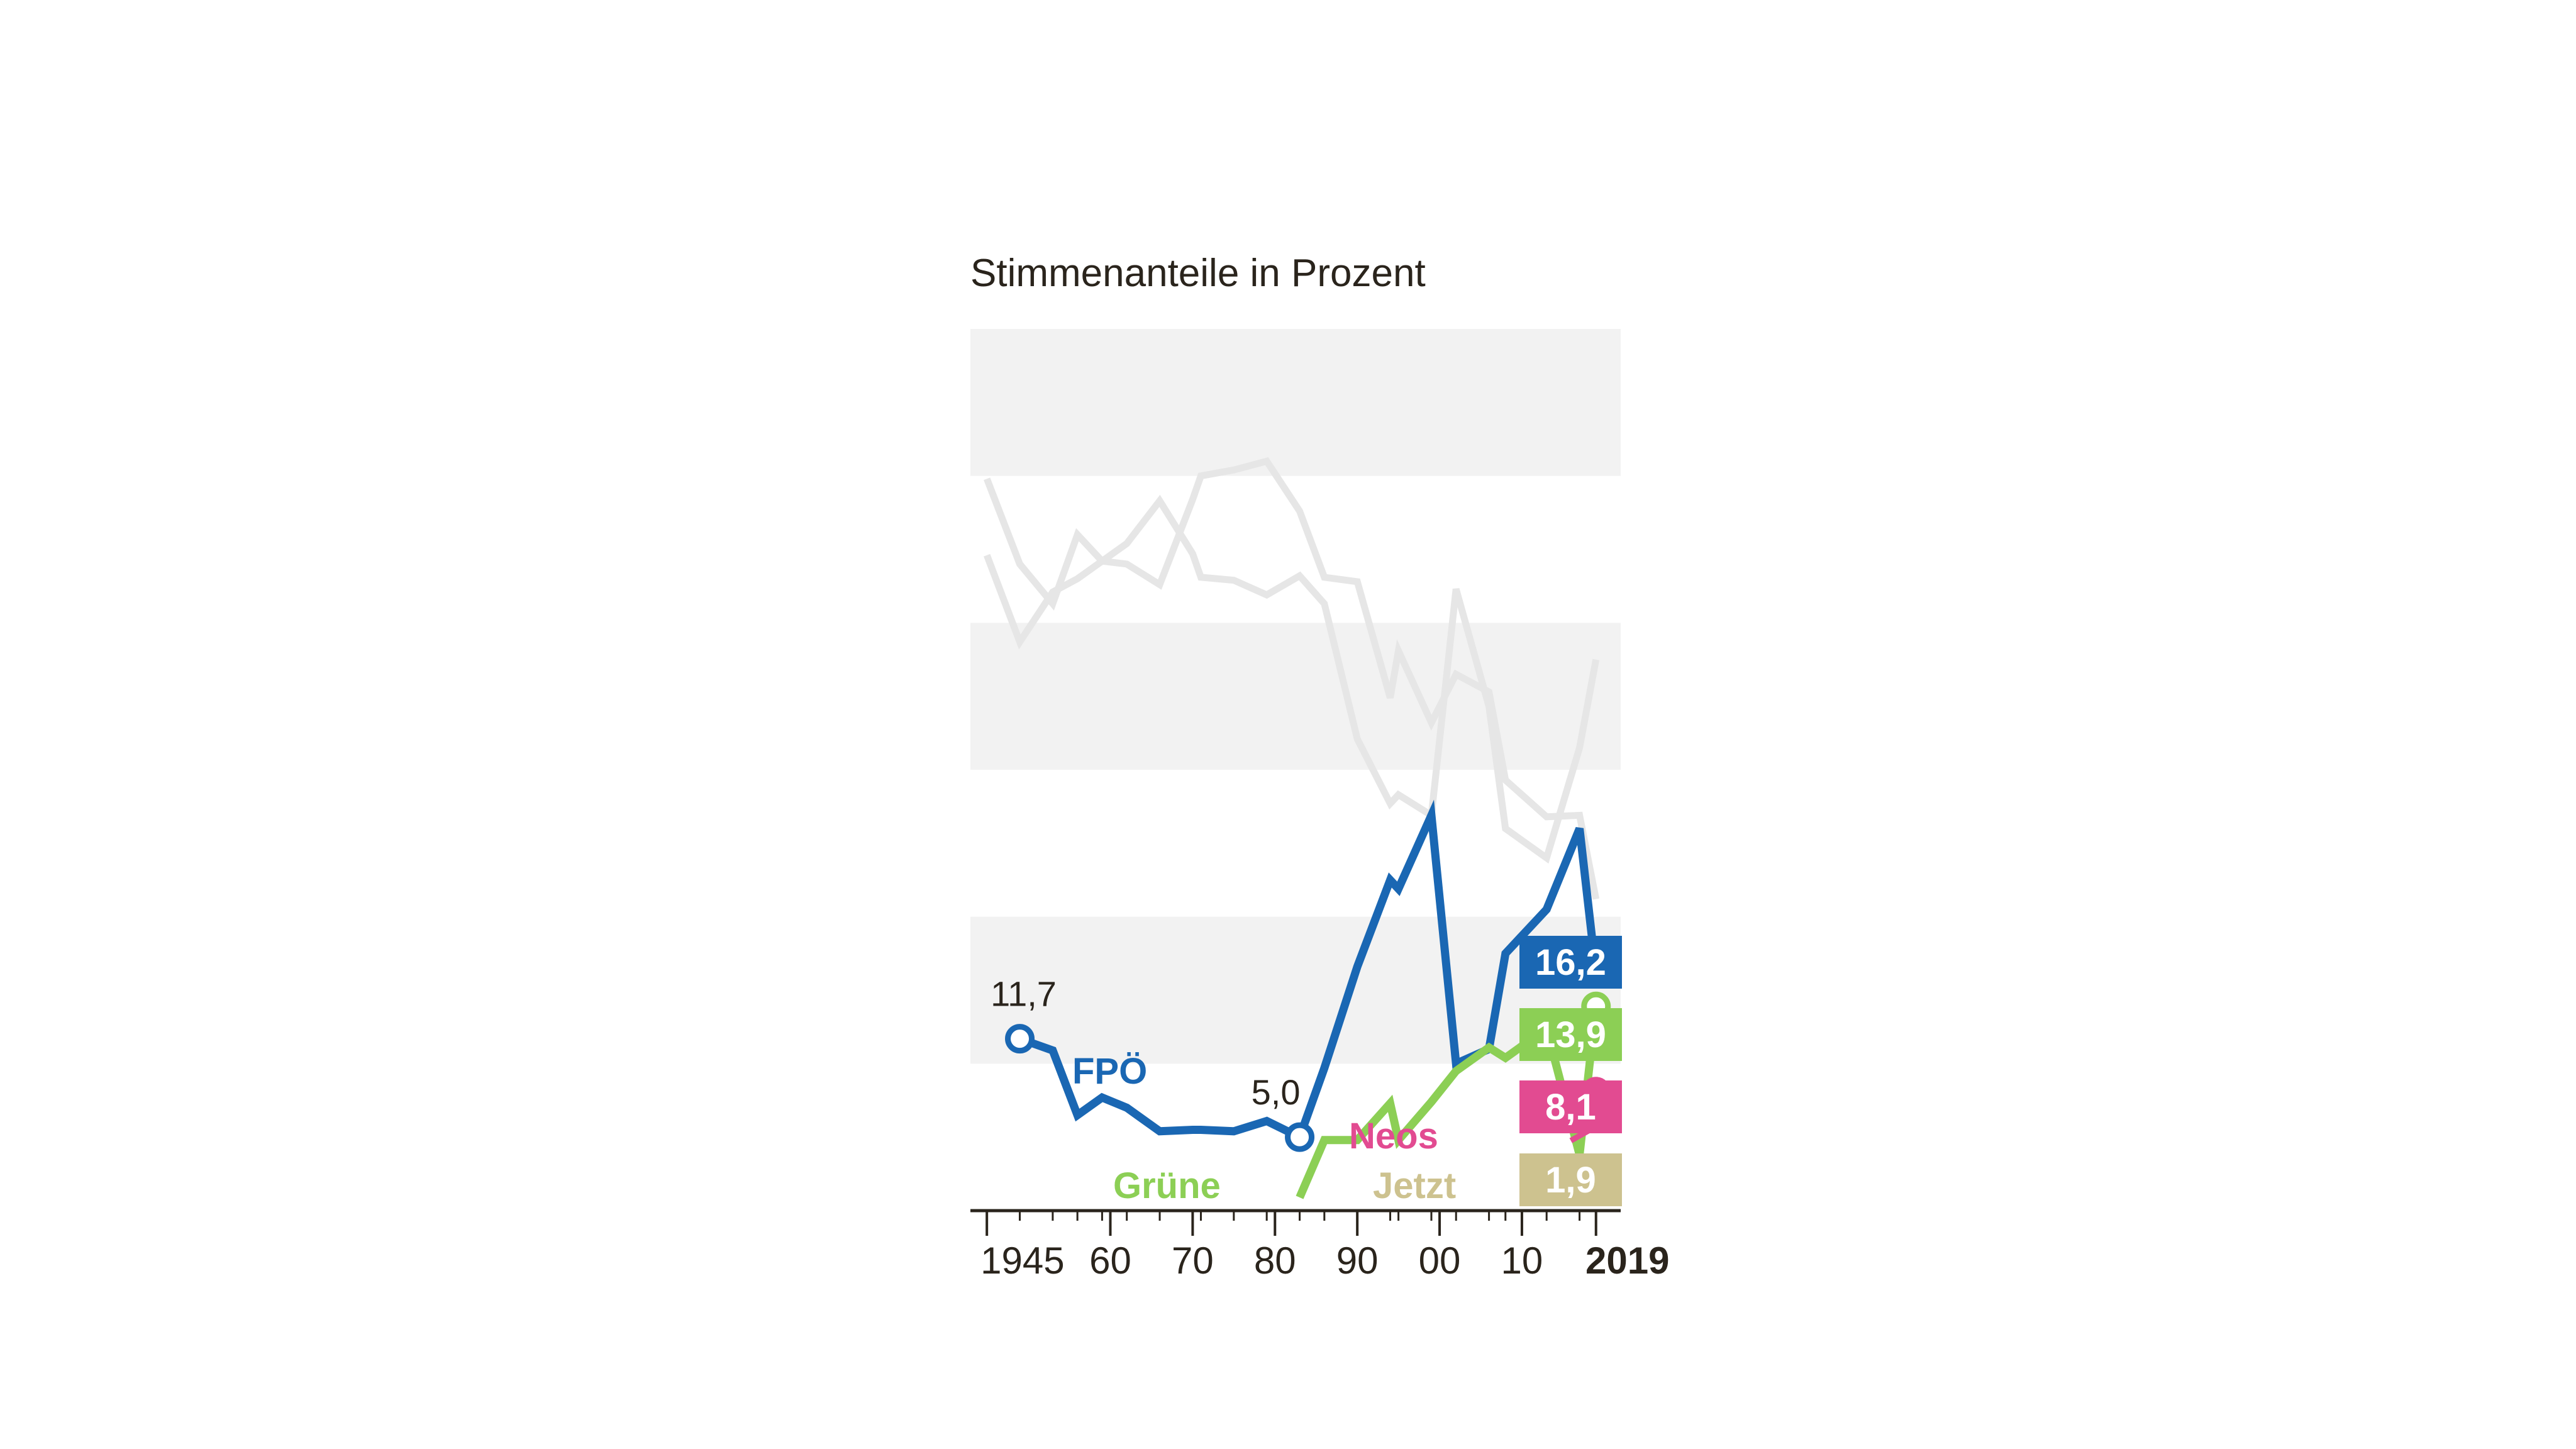 This screenshot has height=1449, width=2576. I want to click on x-tick-label: 90, so click(1357, 1261).